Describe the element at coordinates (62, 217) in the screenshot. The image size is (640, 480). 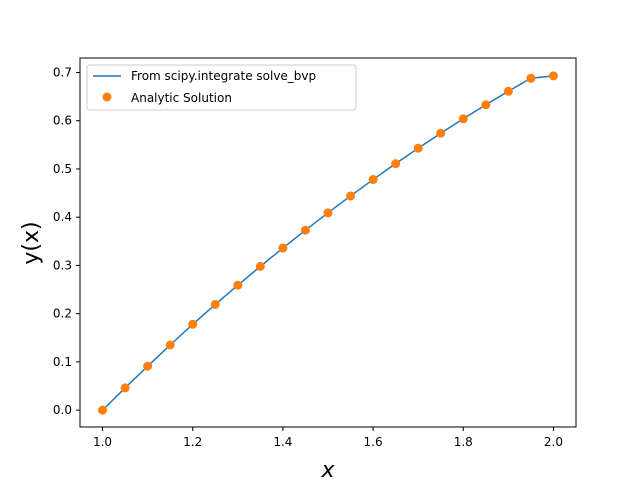
I see `y-tick-label: 0.4` at that location.